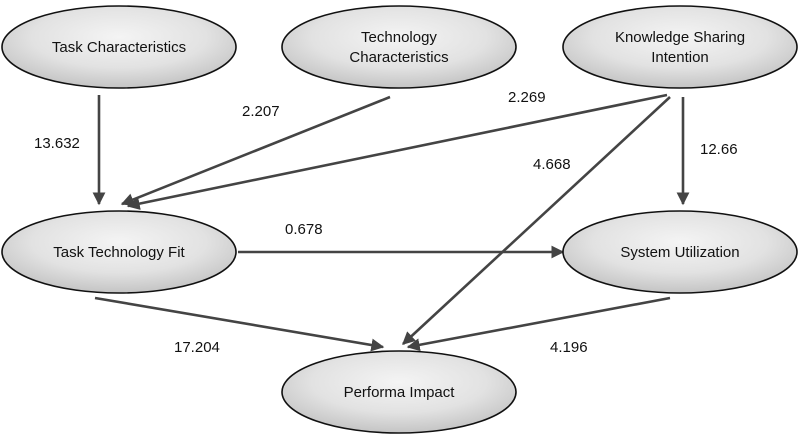  Describe the element at coordinates (680, 57) in the screenshot. I see `node-label: Intention` at that location.